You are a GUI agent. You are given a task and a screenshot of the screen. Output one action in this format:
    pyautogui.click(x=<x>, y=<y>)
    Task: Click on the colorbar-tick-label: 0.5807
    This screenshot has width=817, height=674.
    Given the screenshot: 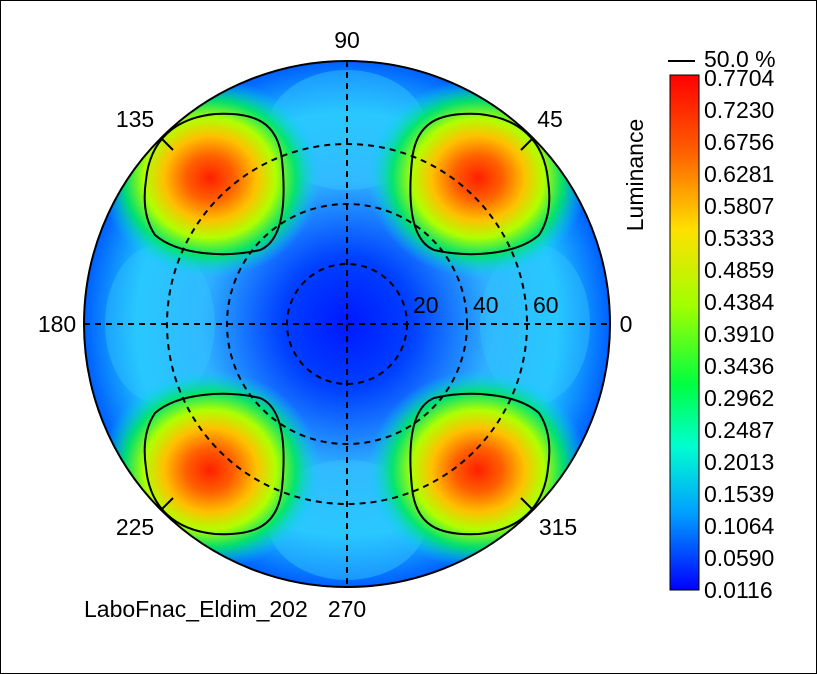 What is the action you would take?
    pyautogui.click(x=739, y=206)
    